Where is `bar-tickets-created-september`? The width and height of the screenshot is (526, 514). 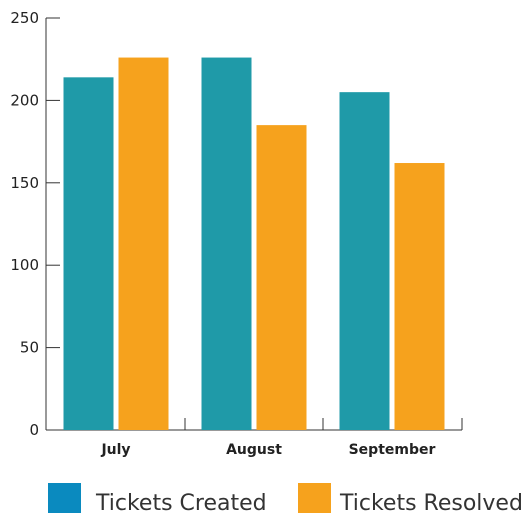 bar-tickets-created-september is located at coordinates (364, 261).